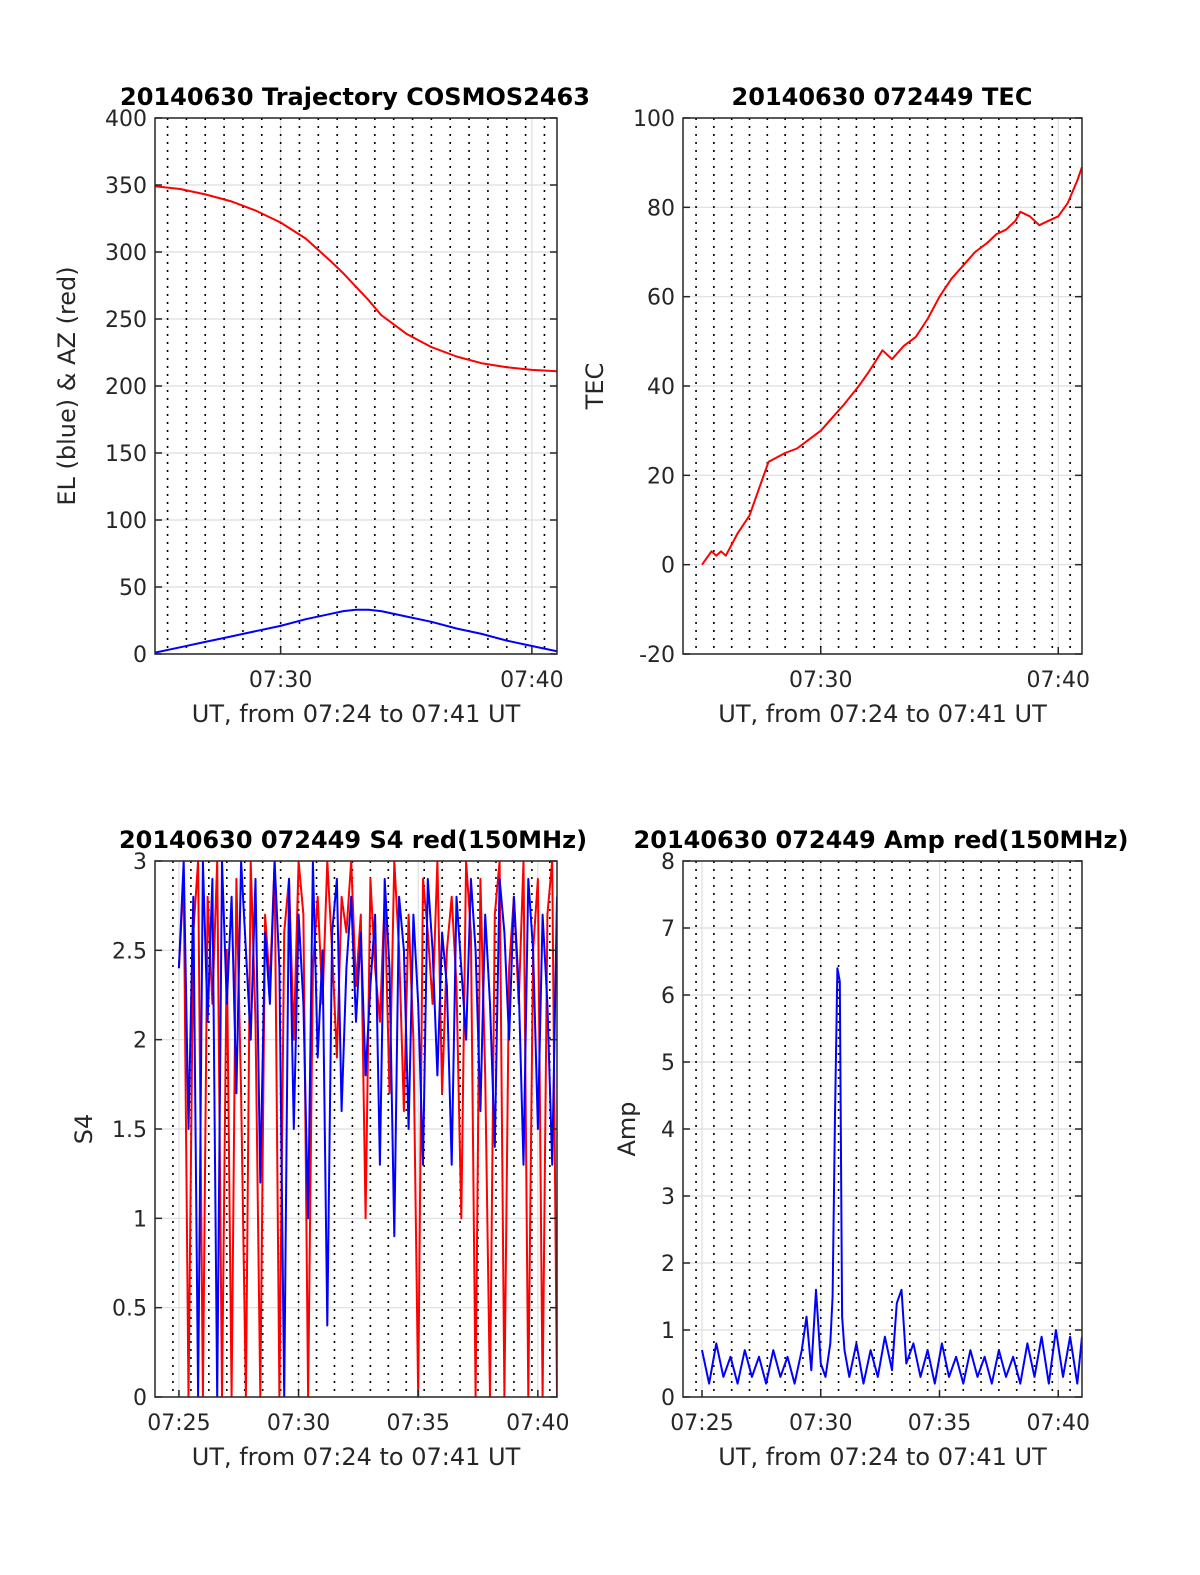 This screenshot has height=1575, width=1200. Describe the element at coordinates (126, 253) in the screenshot. I see `chart-1-ytick-label-6: 300` at that location.